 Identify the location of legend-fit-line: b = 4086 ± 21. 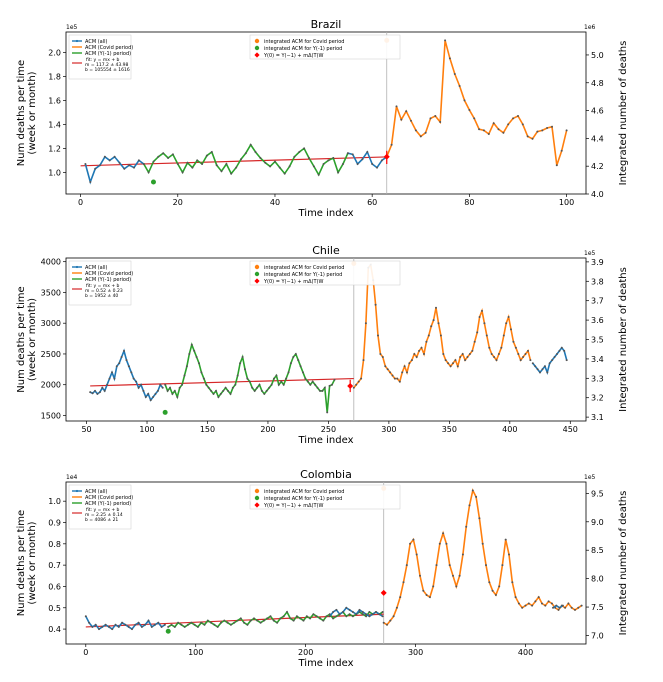
(101, 520).